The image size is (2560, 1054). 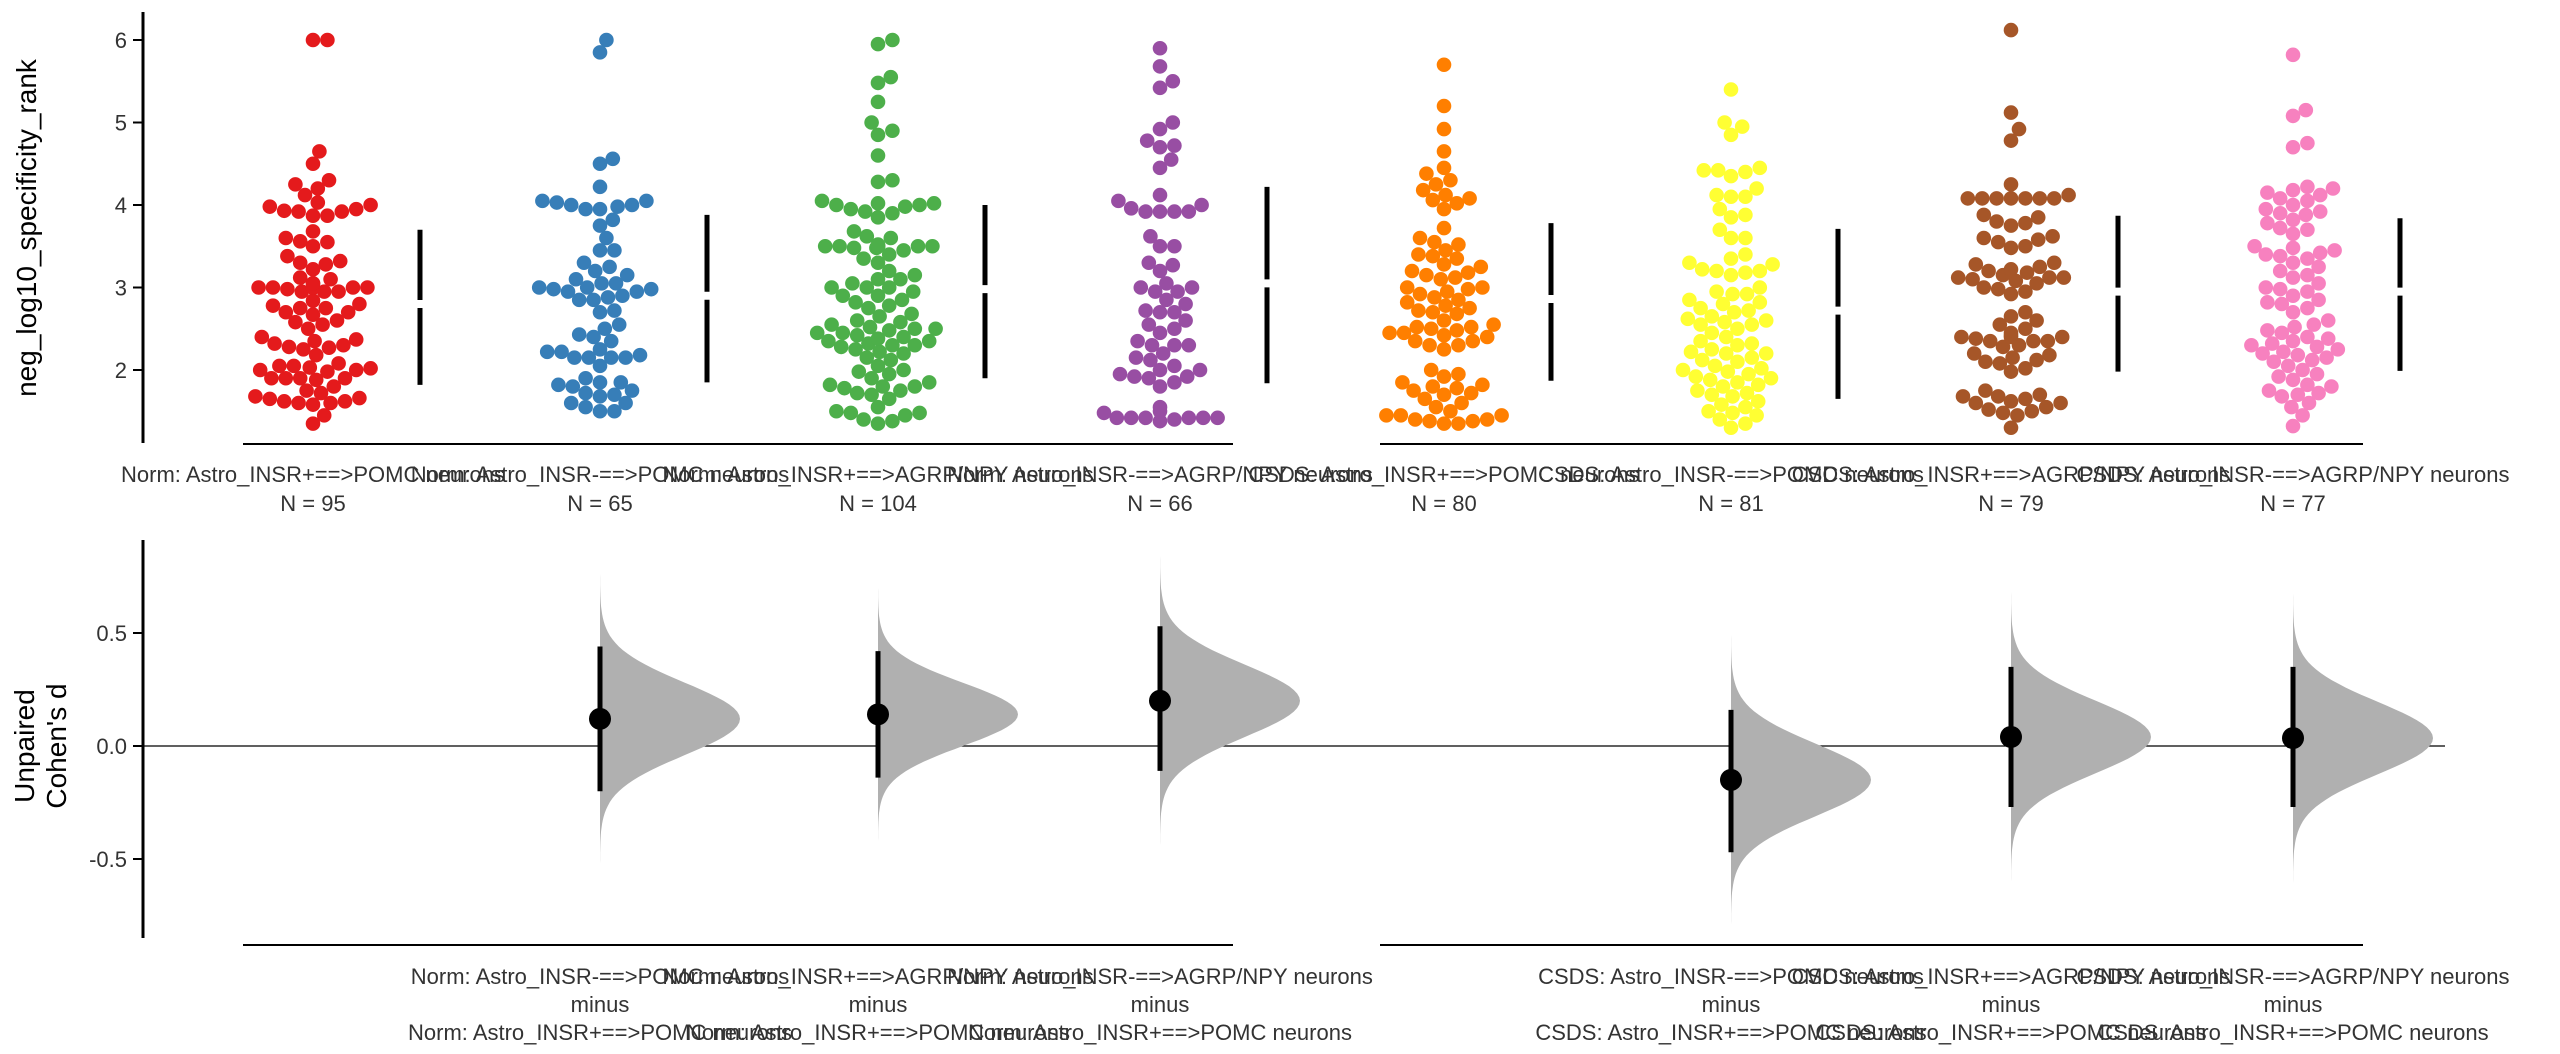 What do you see at coordinates (1160, 474) in the screenshot?
I see `group-label: Norm: Astro_INSR-==>AGRP/NPY neurons` at bounding box center [1160, 474].